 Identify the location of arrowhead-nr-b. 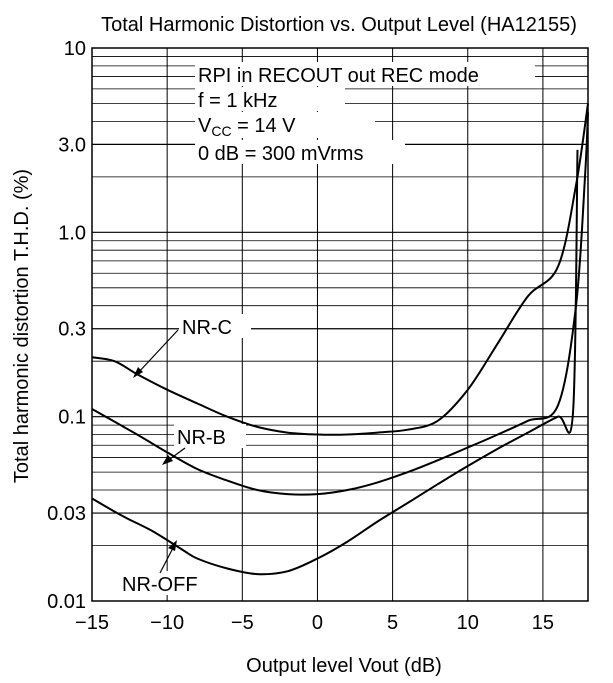
(167, 460).